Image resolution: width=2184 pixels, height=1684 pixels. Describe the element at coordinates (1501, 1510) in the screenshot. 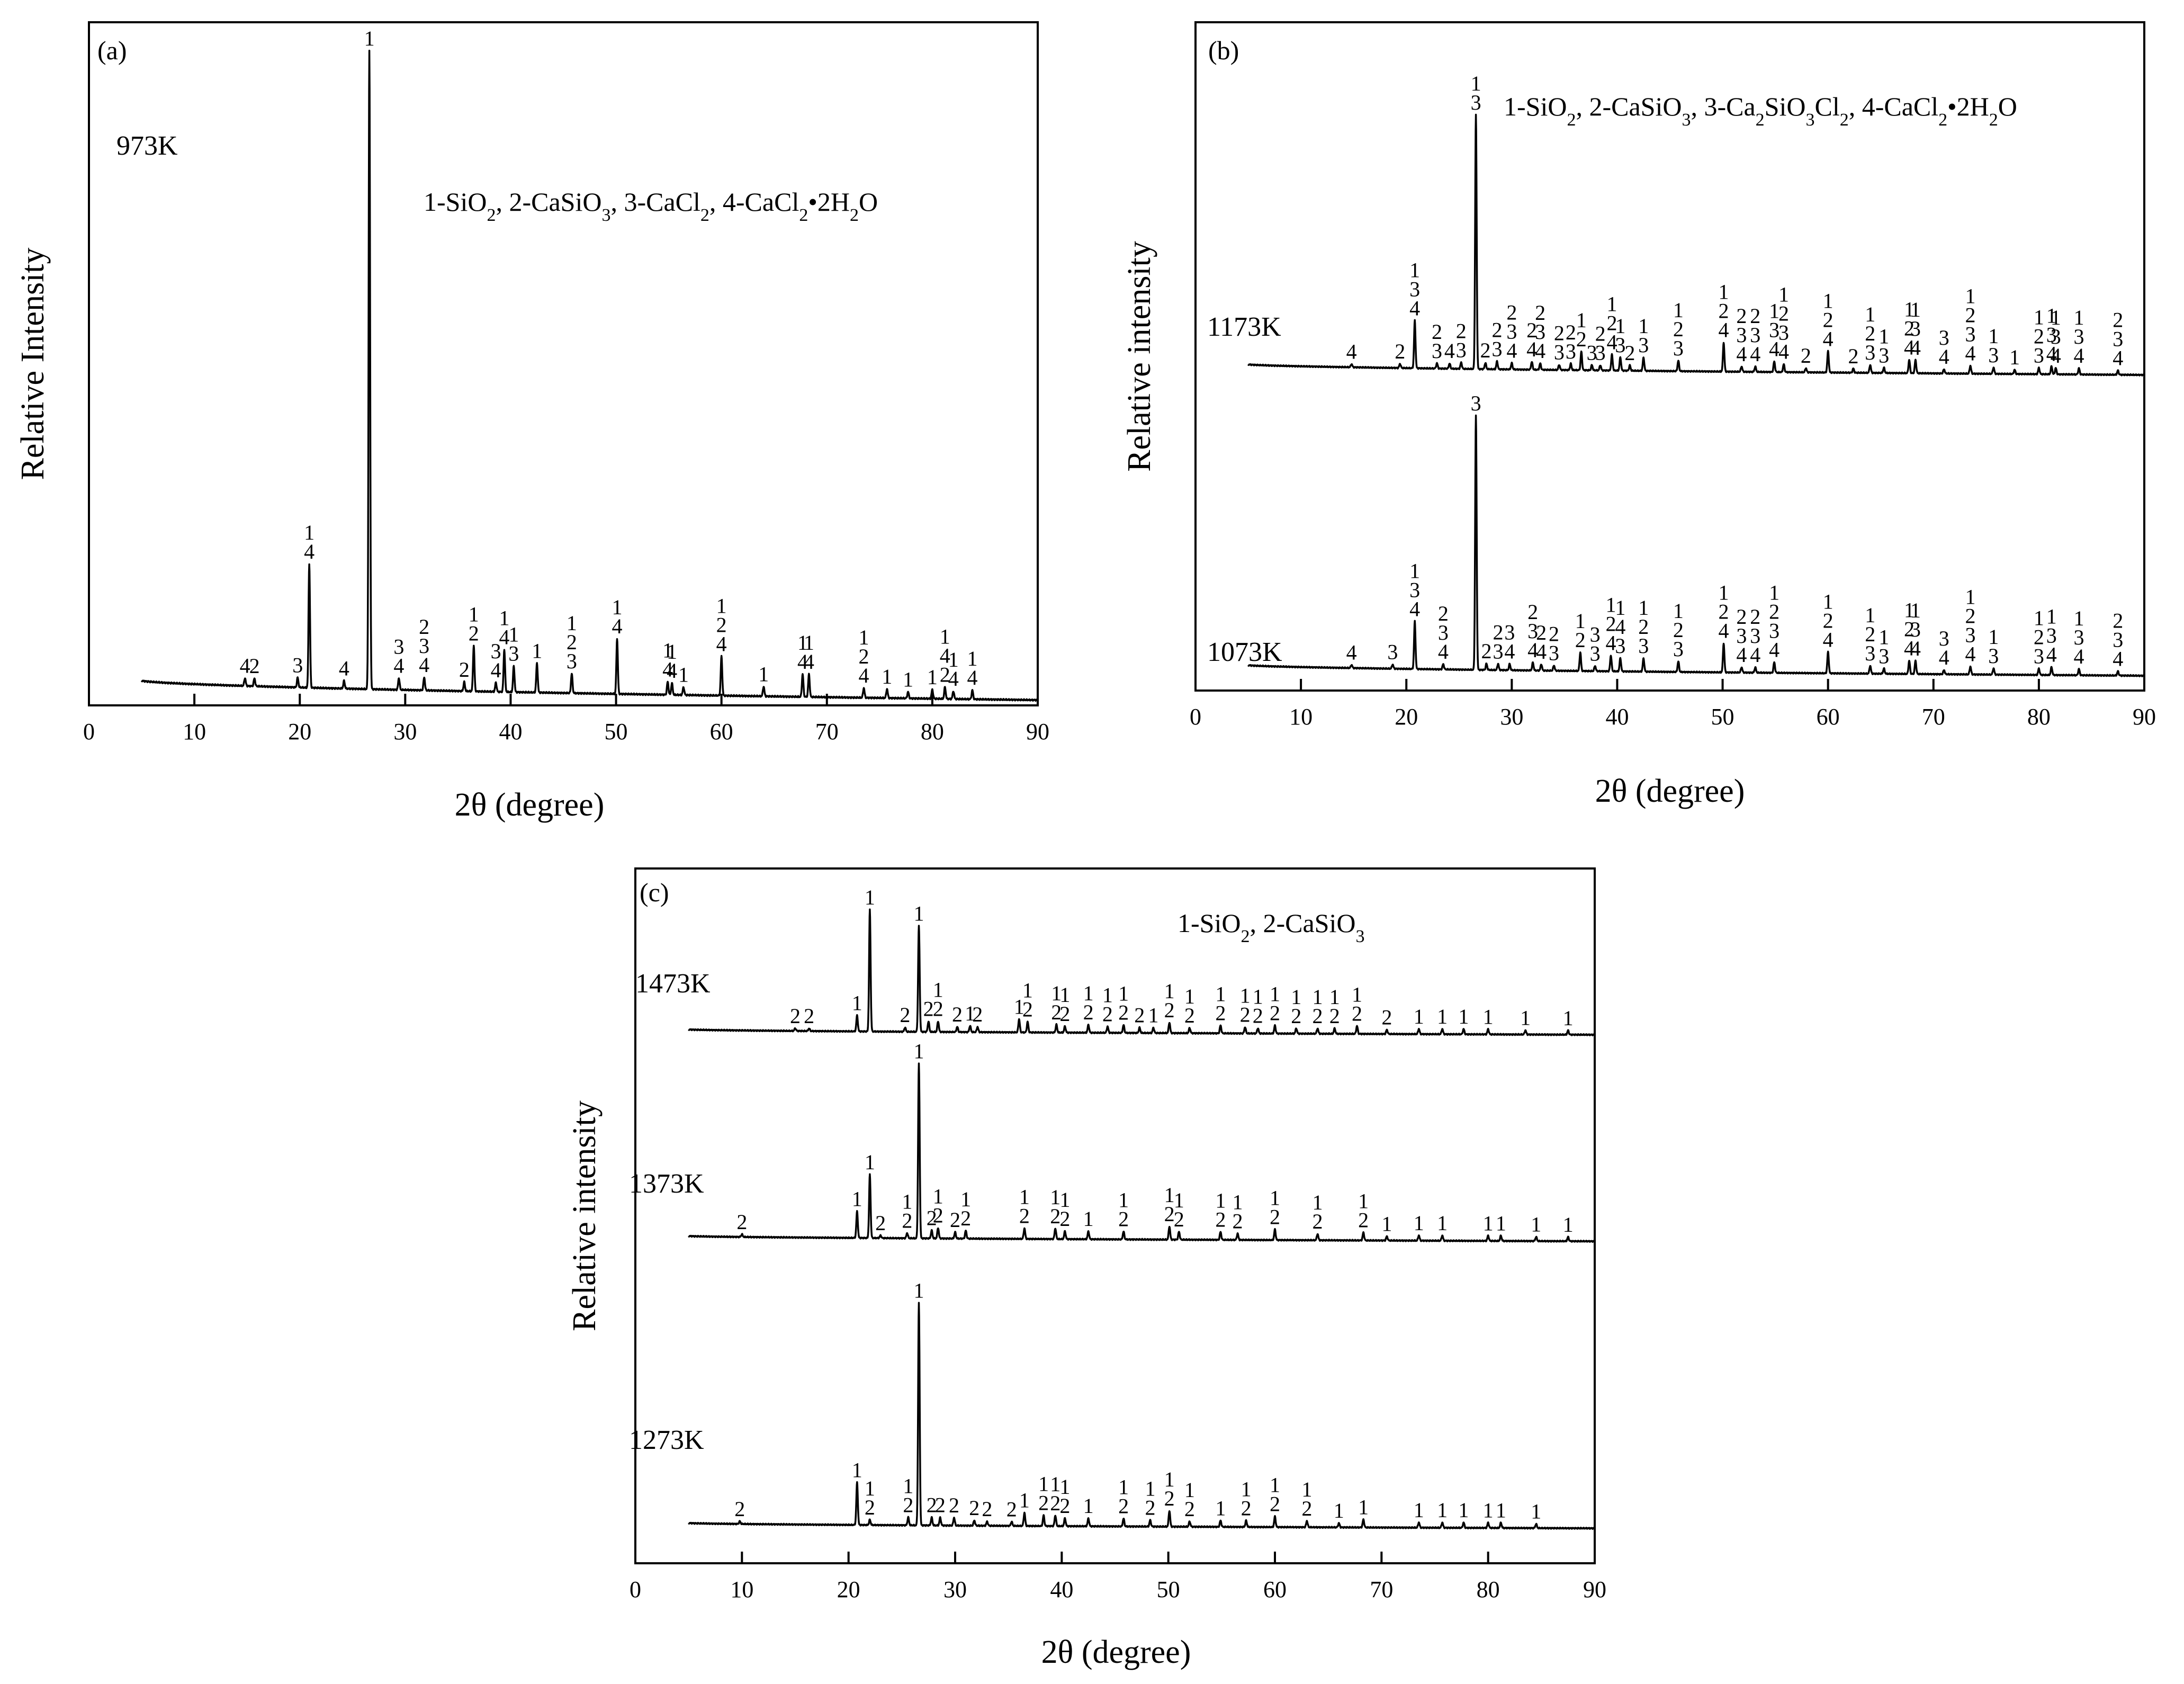

I see `peak-label-1273K-30: 1` at that location.